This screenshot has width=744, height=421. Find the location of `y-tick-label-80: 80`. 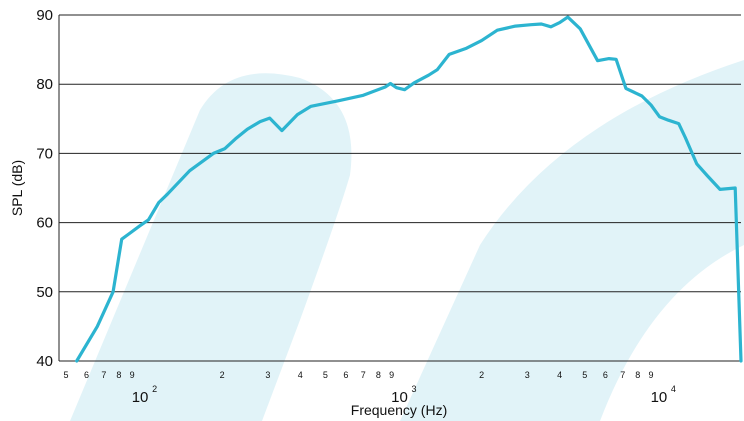

y-tick-label-80: 80 is located at coordinates (44, 84).